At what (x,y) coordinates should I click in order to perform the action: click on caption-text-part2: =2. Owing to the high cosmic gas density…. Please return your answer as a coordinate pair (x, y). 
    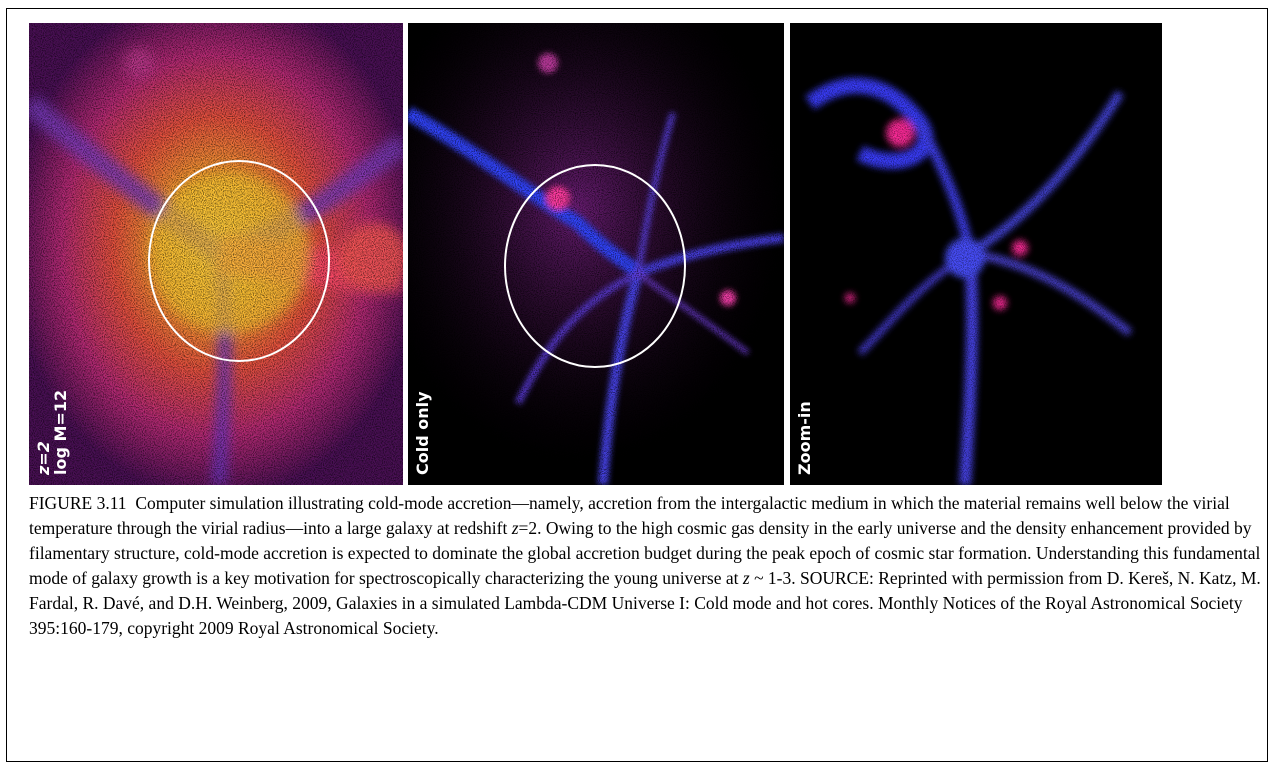
    Looking at the image, I should click on (645, 553).